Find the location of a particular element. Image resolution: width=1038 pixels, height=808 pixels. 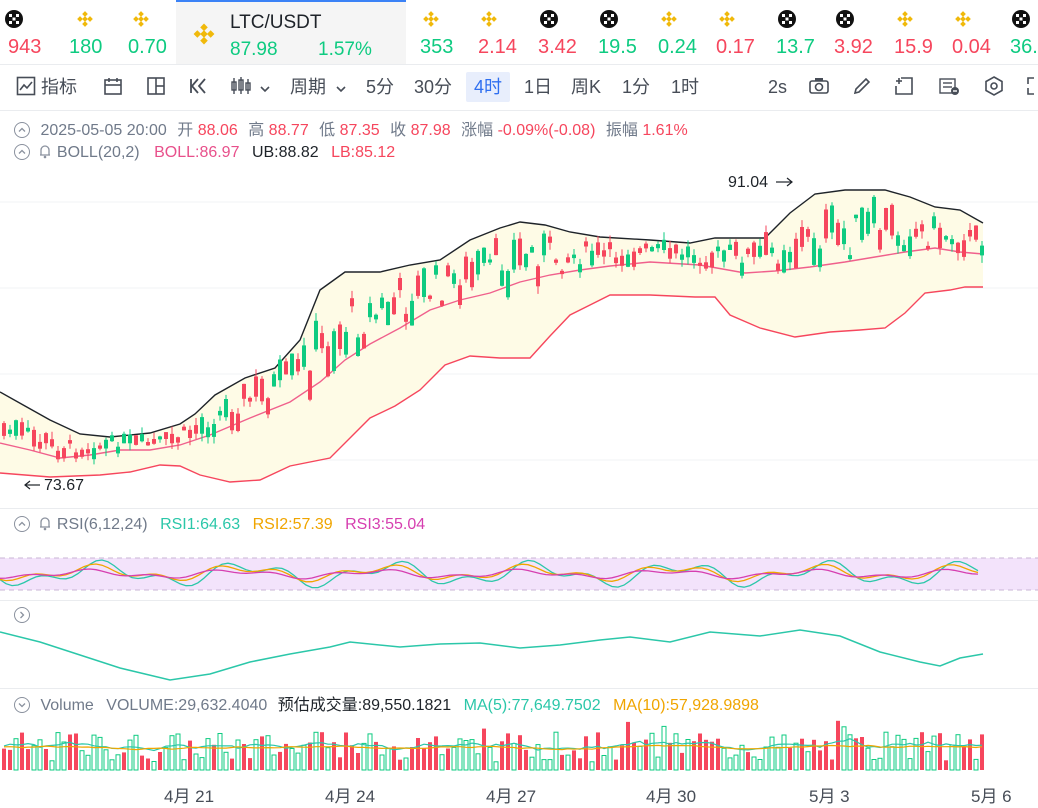

interval-30m: 30分 is located at coordinates (433, 87).